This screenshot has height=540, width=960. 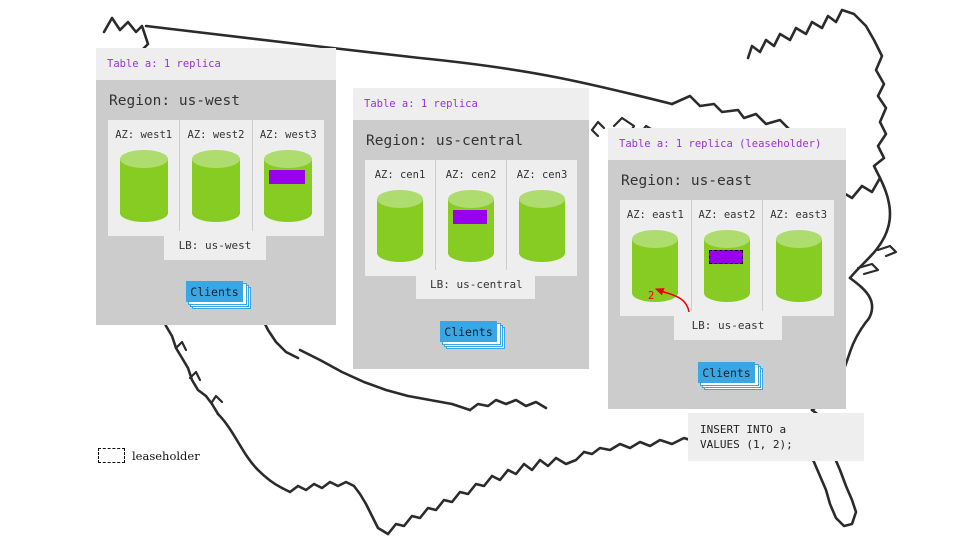 What do you see at coordinates (468, 331) in the screenshot?
I see `clients-button-label-us-central: Clients` at bounding box center [468, 331].